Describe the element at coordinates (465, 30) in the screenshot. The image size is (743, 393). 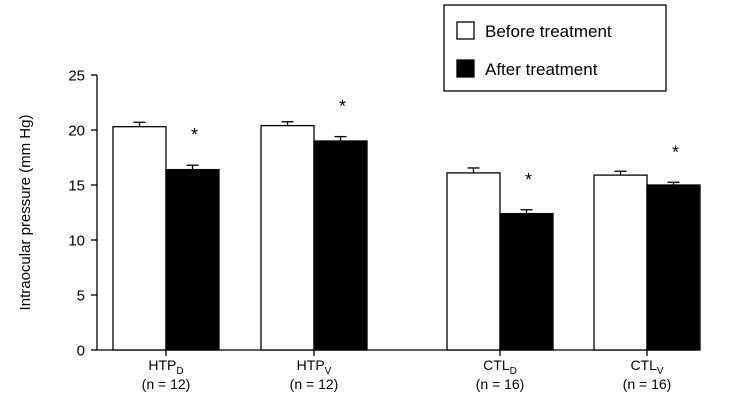
I see `legend-swatch-before` at that location.